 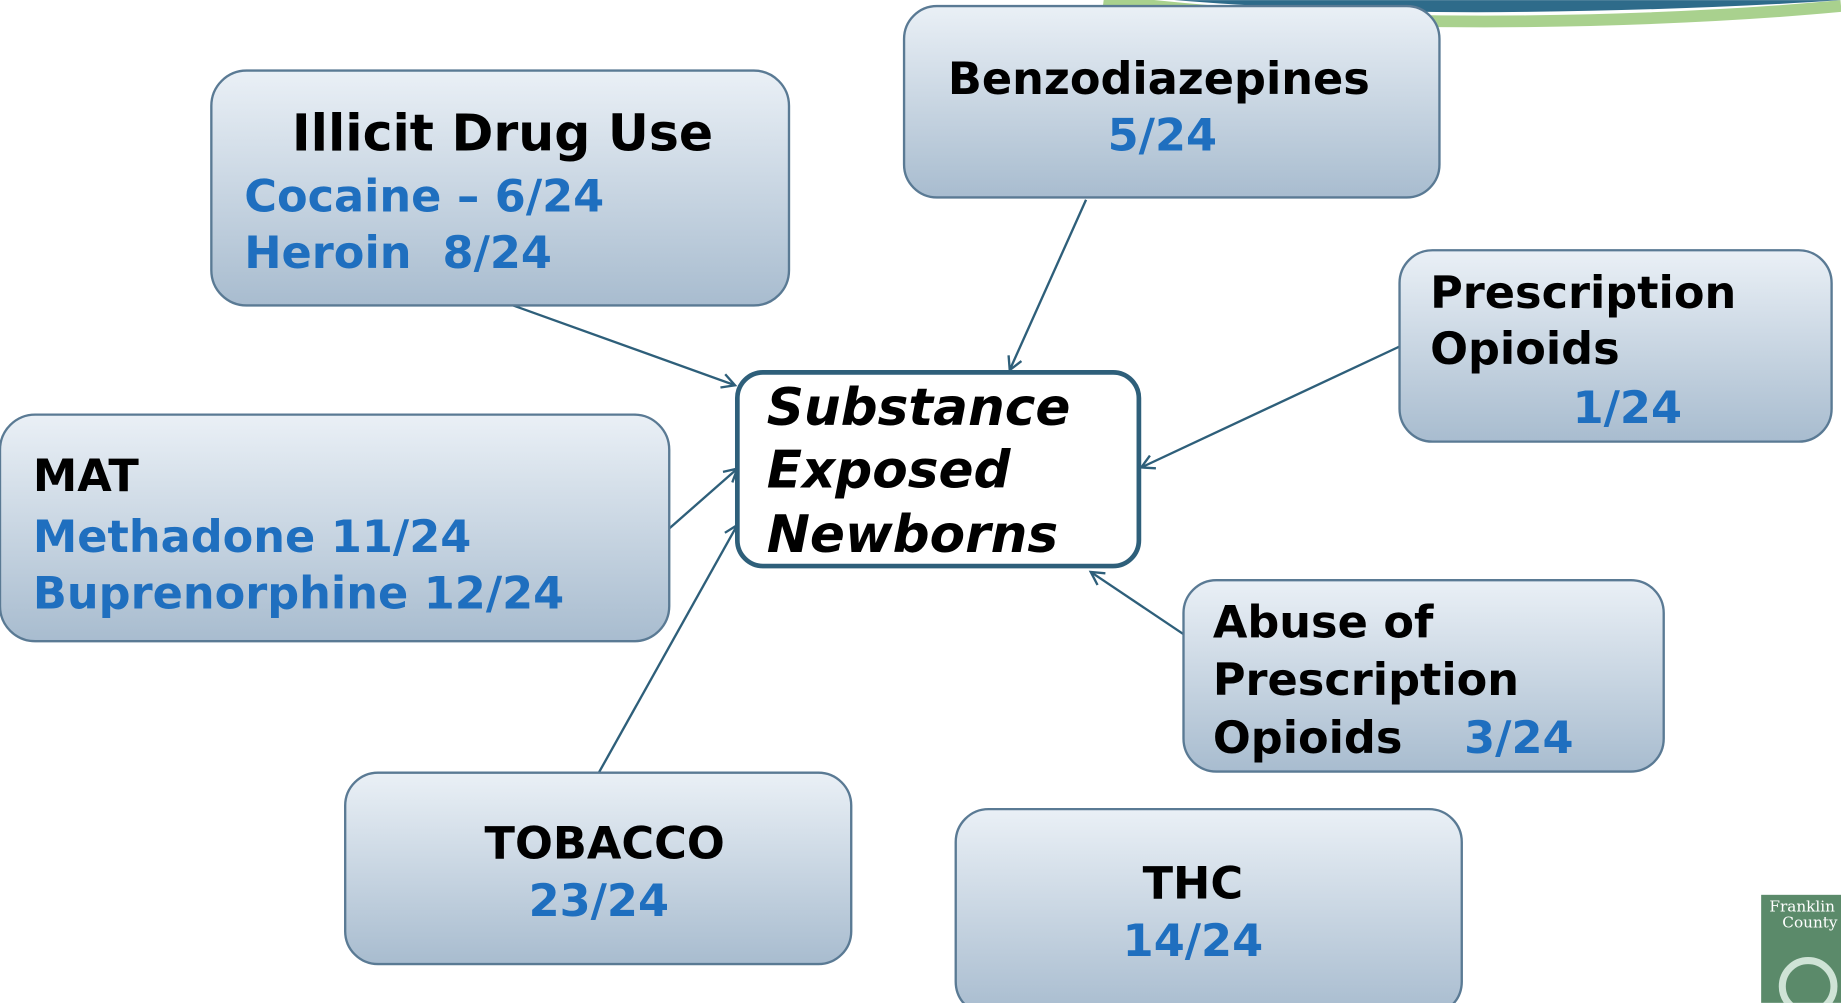 I want to click on node-title: TOBACCO, so click(x=605, y=843).